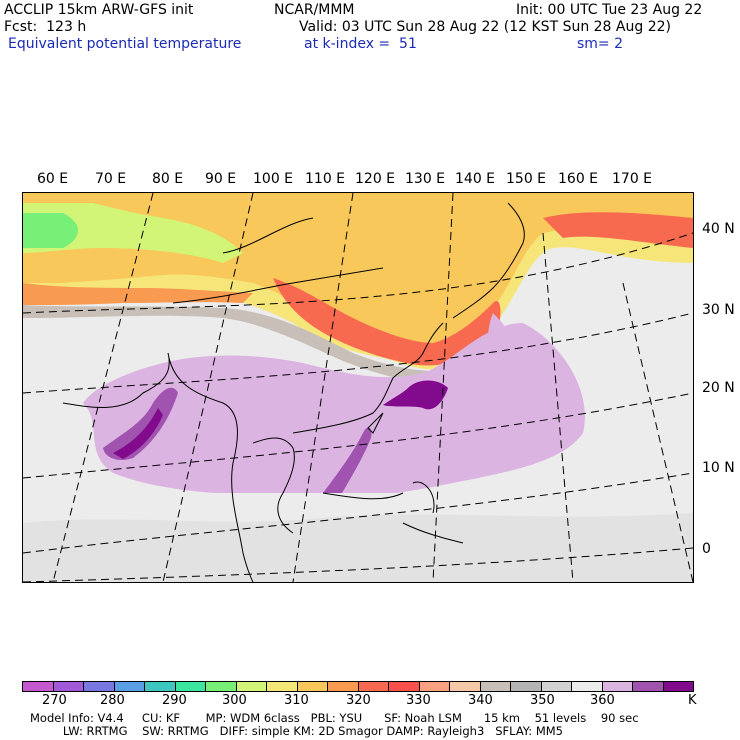 The height and width of the screenshot is (740, 740). What do you see at coordinates (718, 468) in the screenshot?
I see `latitude-label: 10 N` at bounding box center [718, 468].